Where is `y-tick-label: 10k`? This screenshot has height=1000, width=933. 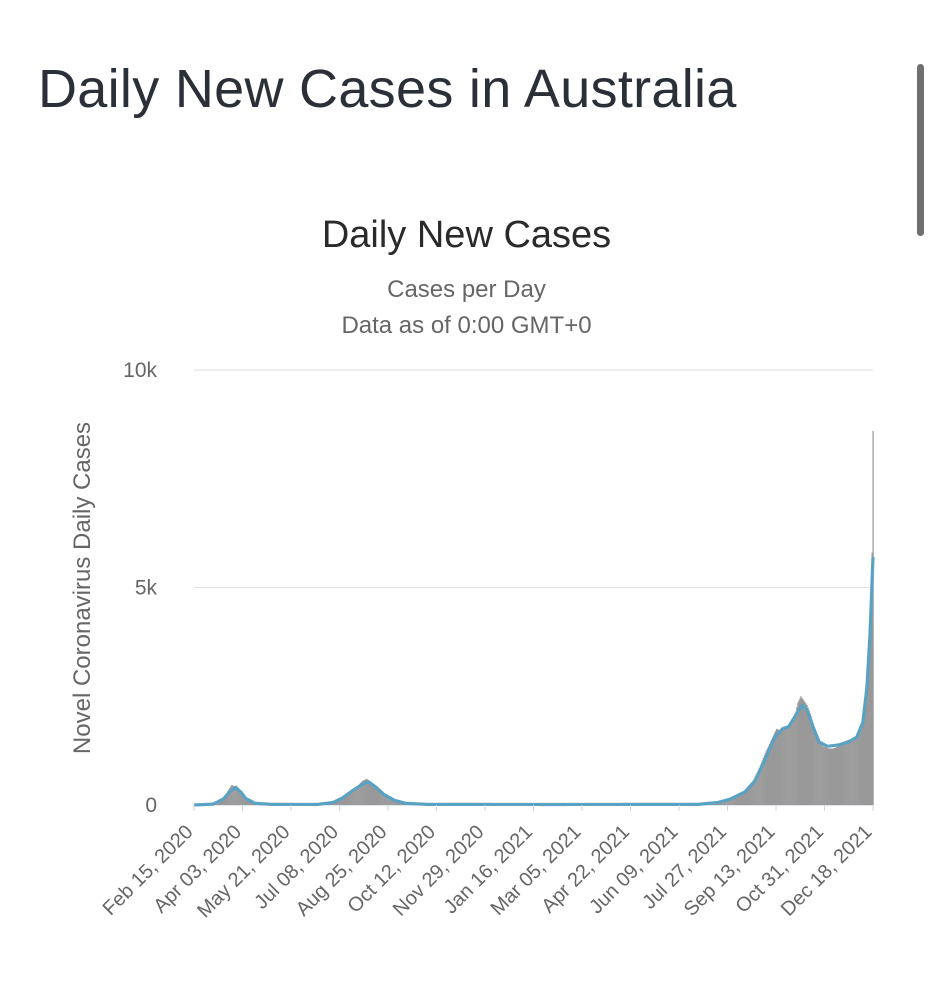 y-tick-label: 10k is located at coordinates (140, 370).